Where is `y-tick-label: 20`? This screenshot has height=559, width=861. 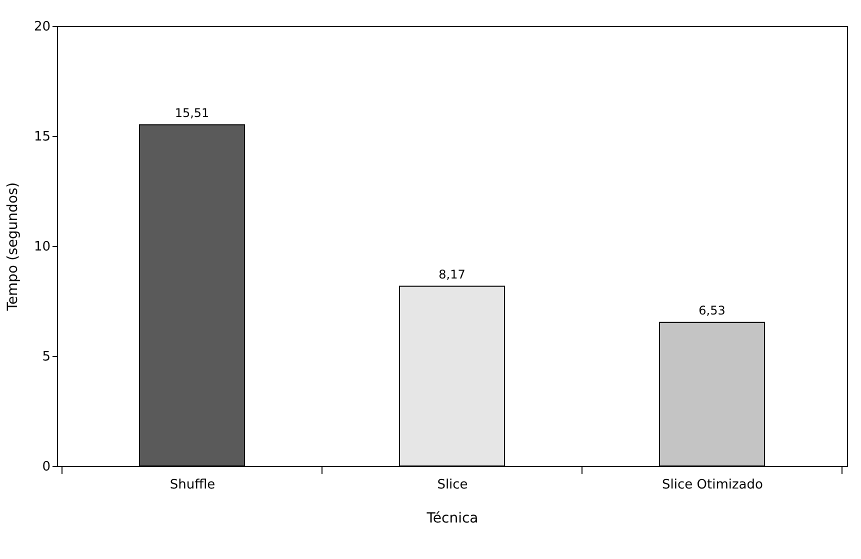
y-tick-label: 20 is located at coordinates (42, 27).